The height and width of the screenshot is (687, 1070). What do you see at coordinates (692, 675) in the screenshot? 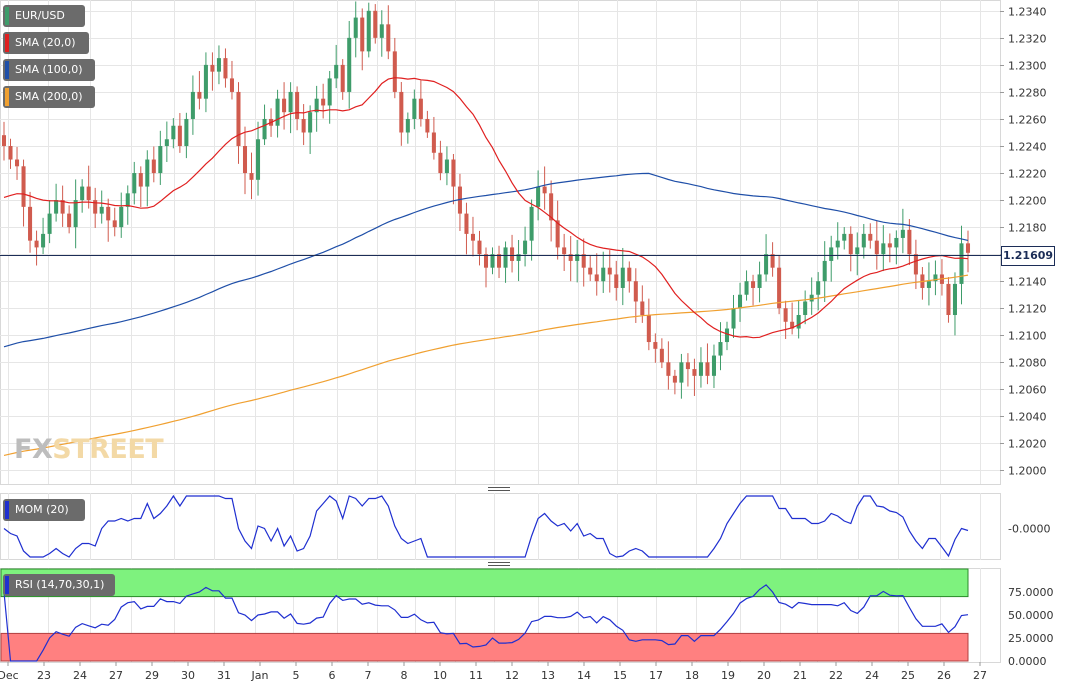
I see `time-tick-label: 18` at bounding box center [692, 675].